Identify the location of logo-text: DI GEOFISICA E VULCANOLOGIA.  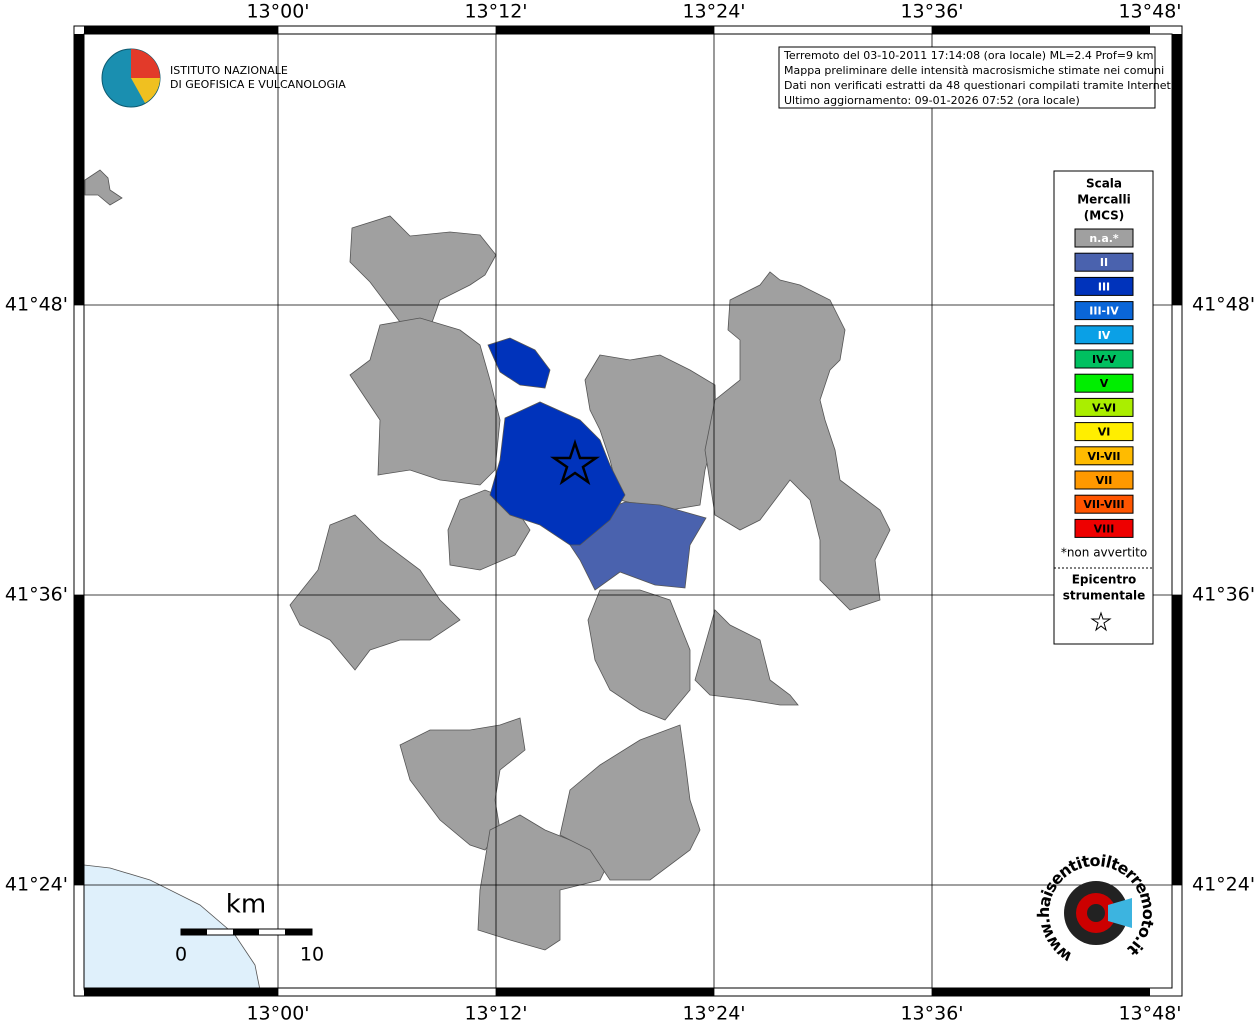
(258, 84).